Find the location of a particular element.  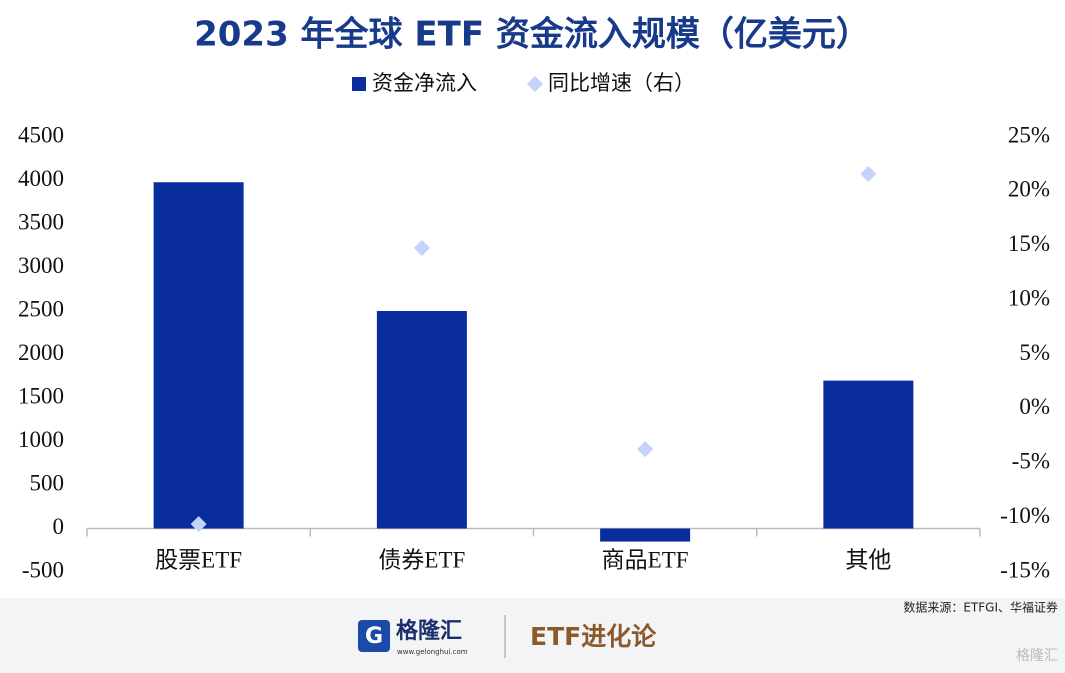

watermark: 格隆汇 is located at coordinates (1037, 656).